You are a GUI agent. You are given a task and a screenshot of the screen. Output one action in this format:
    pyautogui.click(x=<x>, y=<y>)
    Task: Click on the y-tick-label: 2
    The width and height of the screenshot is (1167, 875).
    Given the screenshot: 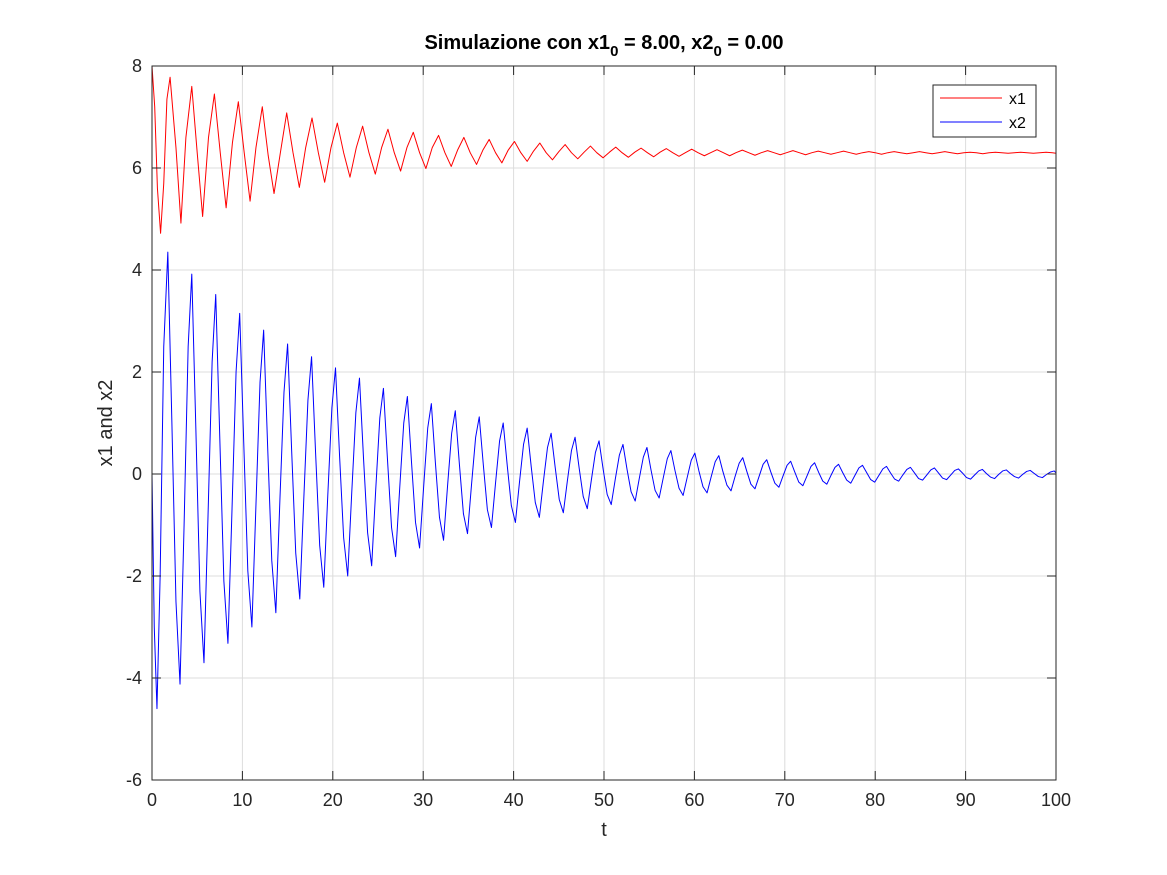 What is the action you would take?
    pyautogui.click(x=137, y=372)
    